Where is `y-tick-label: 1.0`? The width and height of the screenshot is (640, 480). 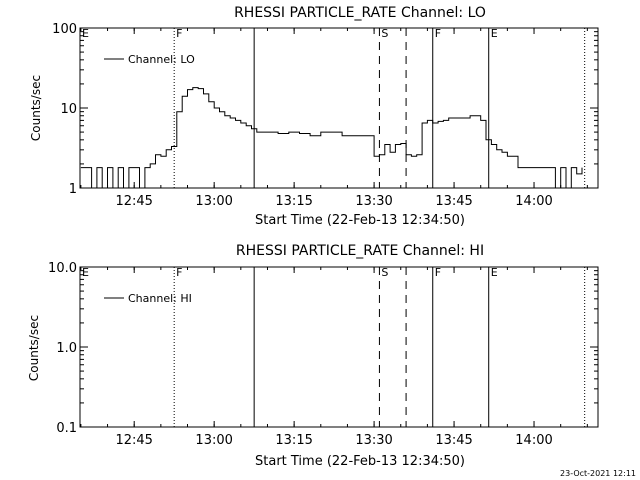 y-tick-label: 1.0 is located at coordinates (66, 348).